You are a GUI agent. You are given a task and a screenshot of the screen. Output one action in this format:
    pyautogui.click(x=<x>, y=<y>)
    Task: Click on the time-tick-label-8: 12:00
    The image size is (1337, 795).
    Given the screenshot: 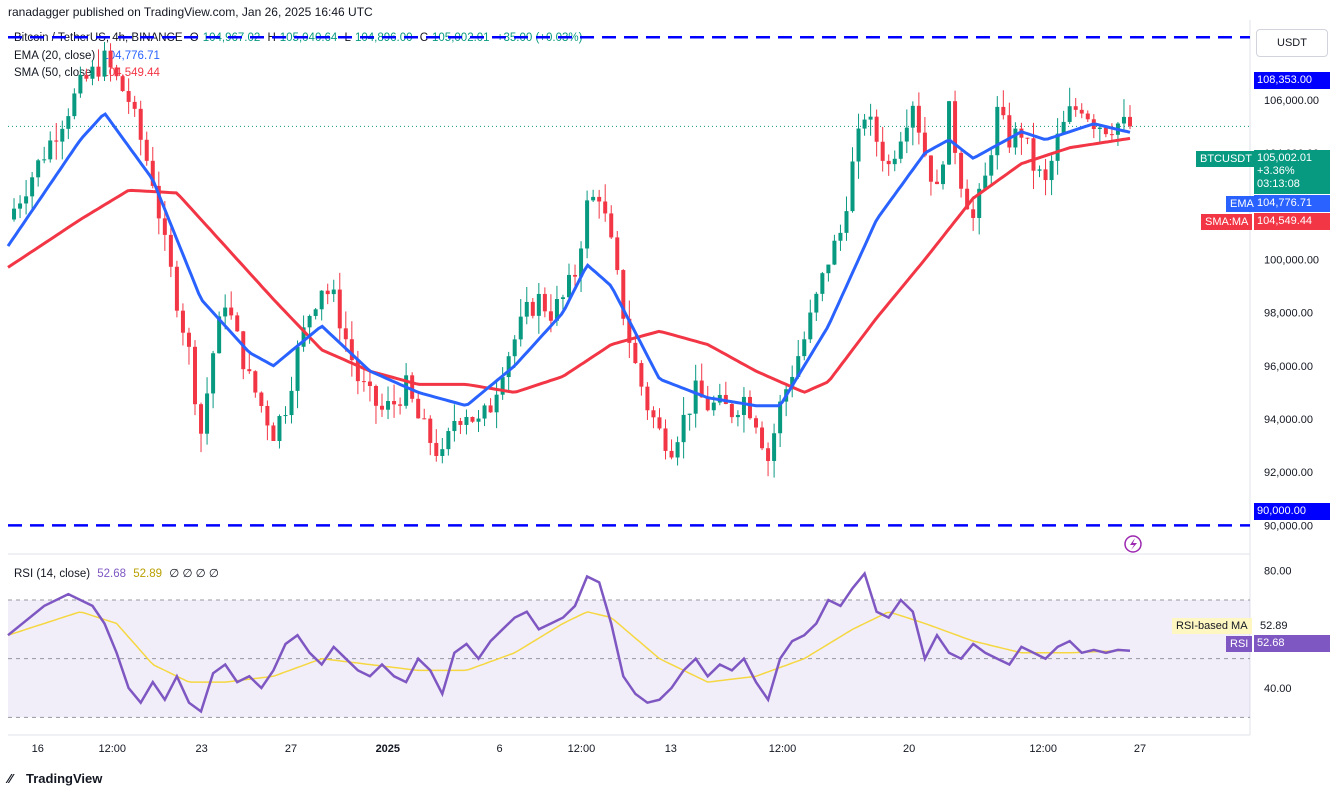 What is the action you would take?
    pyautogui.click(x=783, y=749)
    